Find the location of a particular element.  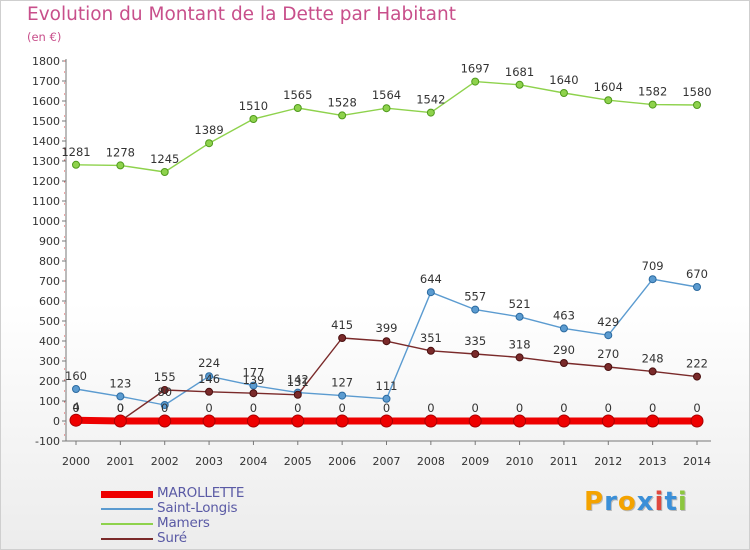

x-tick-label: 2006 is located at coordinates (342, 461).